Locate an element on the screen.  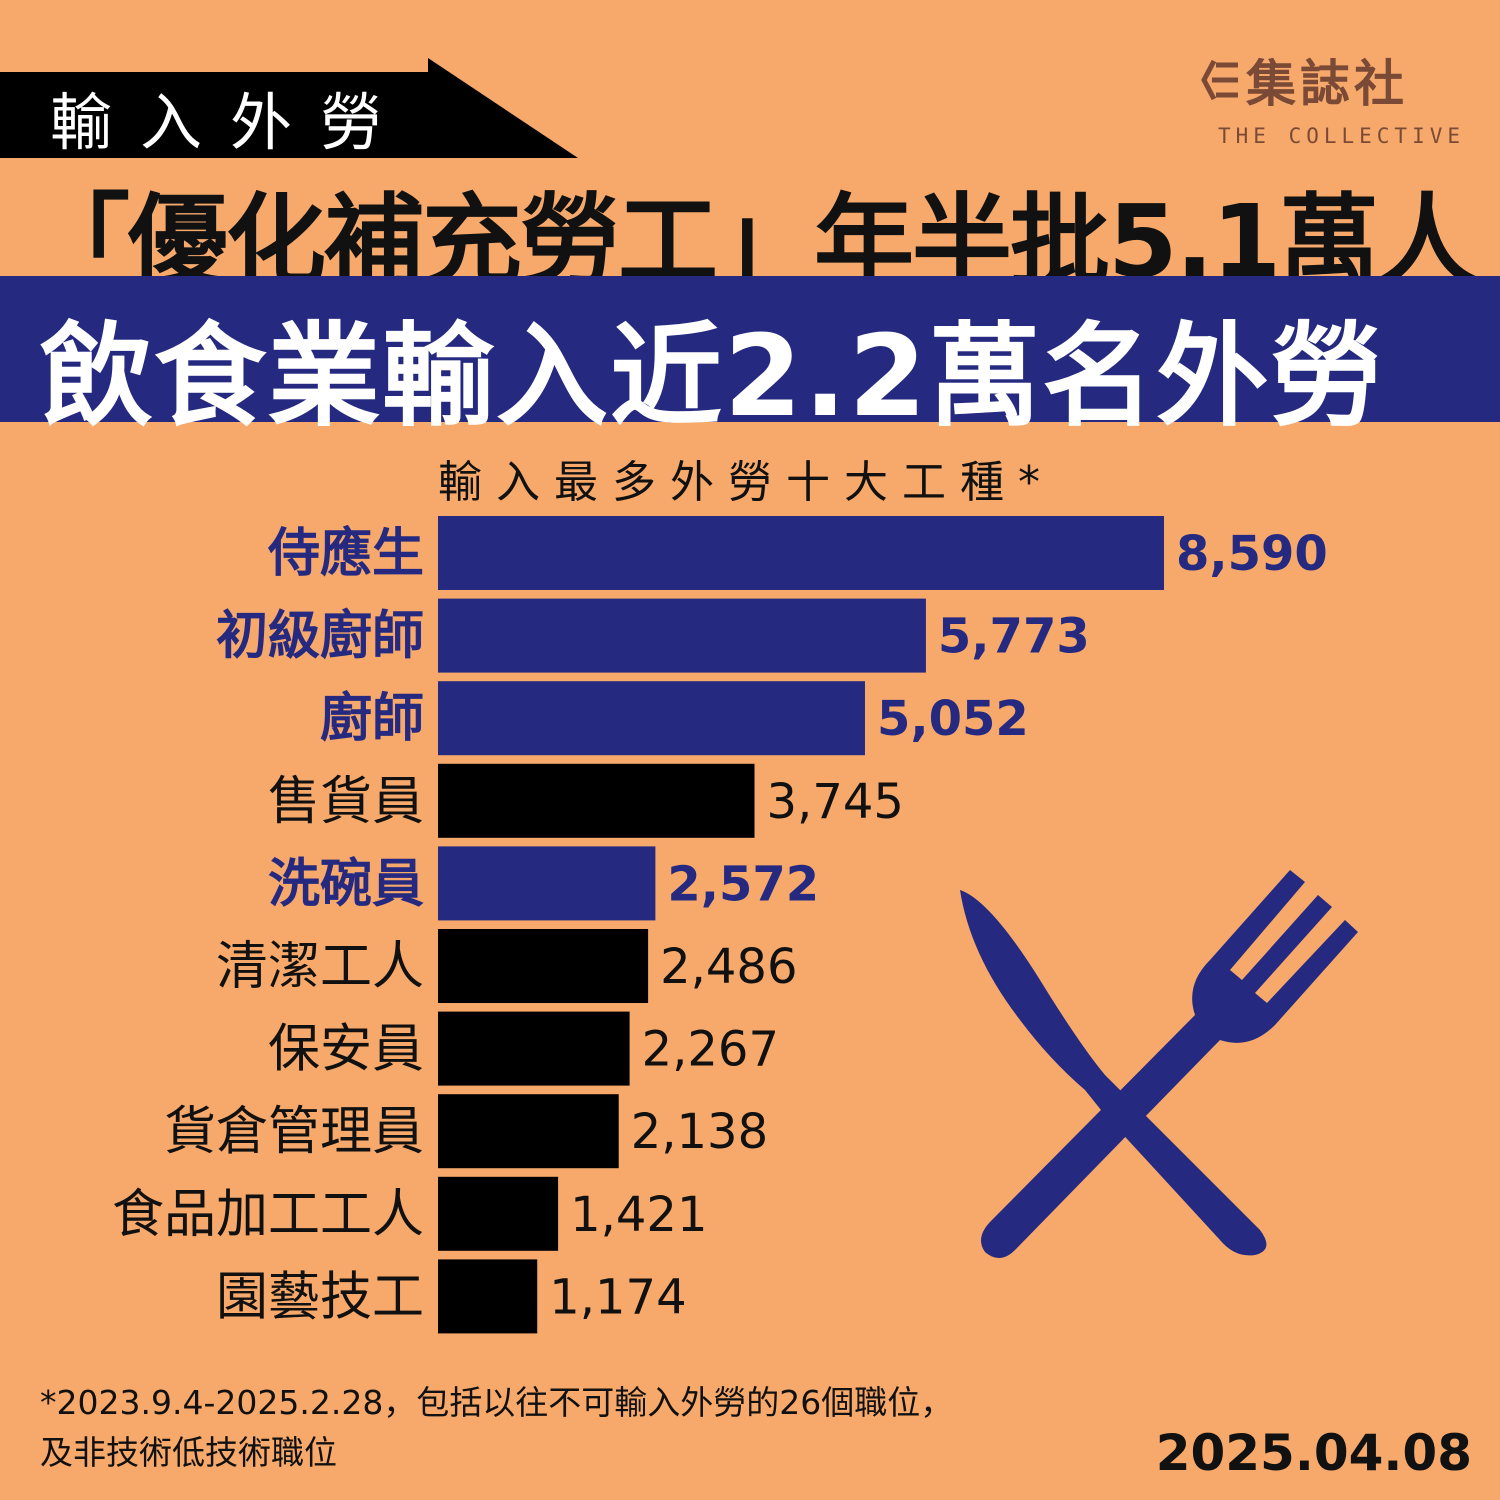
logo-icon is located at coordinates (1219, 80).